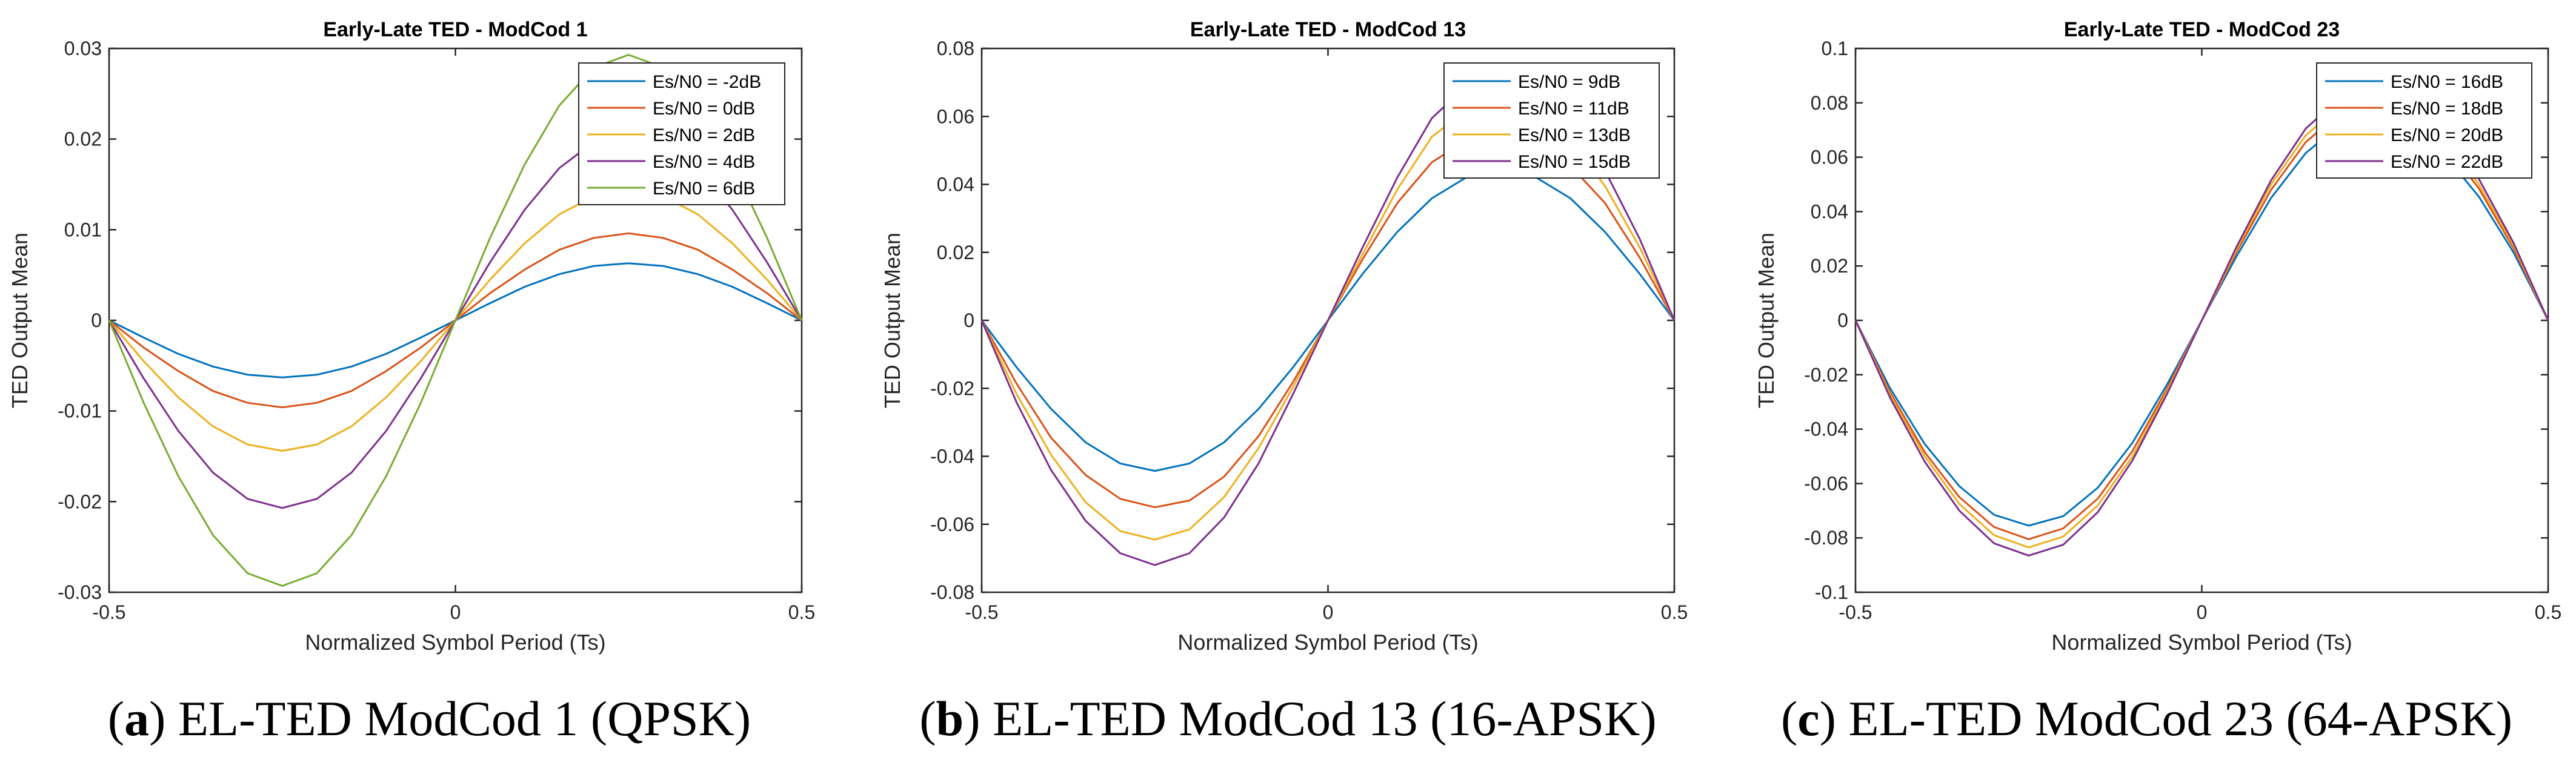 This screenshot has width=2576, height=780. Describe the element at coordinates (2202, 29) in the screenshot. I see `chart-c-title: Early-Late TED - ModCod 23` at that location.